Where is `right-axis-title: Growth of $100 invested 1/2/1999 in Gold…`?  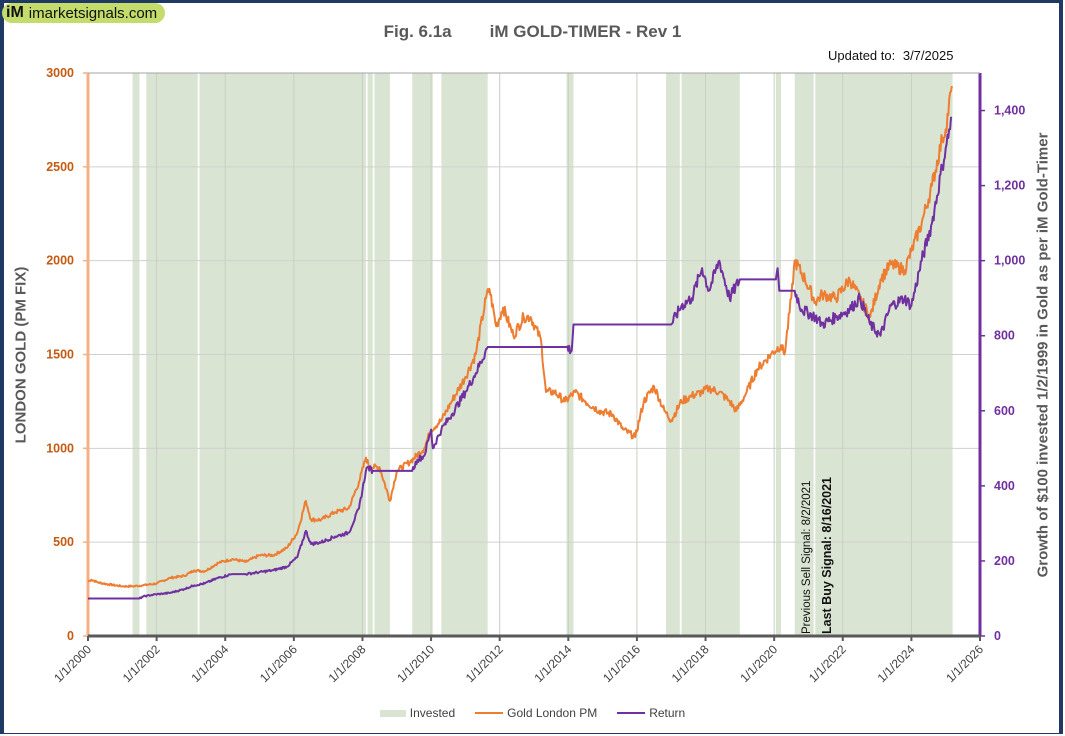 right-axis-title: Growth of $100 invested 1/2/1999 in Gold… is located at coordinates (1043, 355).